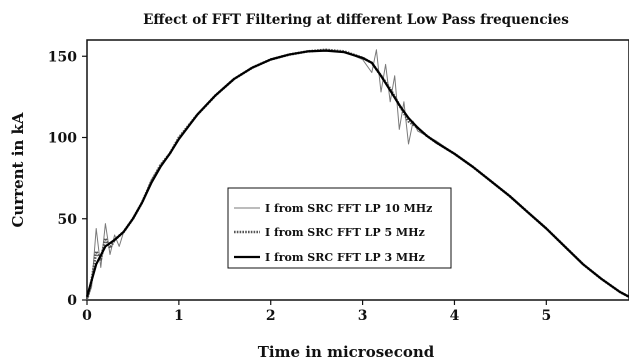  I want to click on x-tick-label: 2, so click(271, 316).